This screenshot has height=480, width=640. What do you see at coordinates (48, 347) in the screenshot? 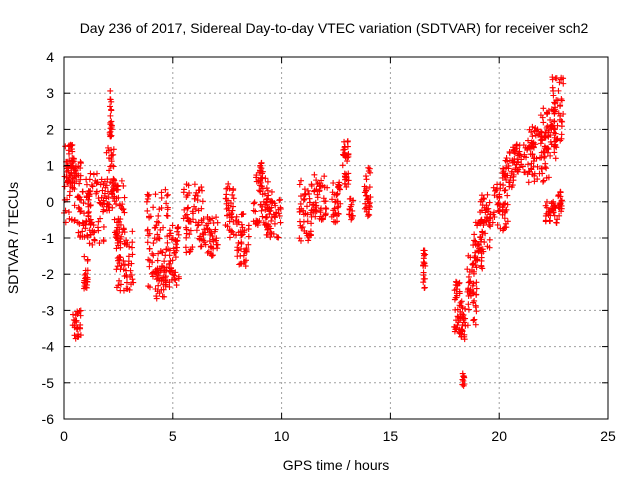
I see `y-tick-label: -4` at bounding box center [48, 347].